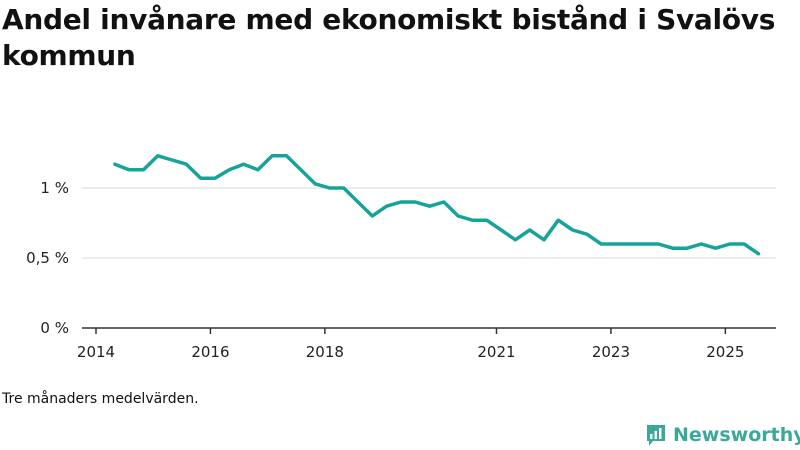 This screenshot has height=450, width=800. What do you see at coordinates (736, 435) in the screenshot?
I see `brand-name: Newsworthy` at bounding box center [736, 435].